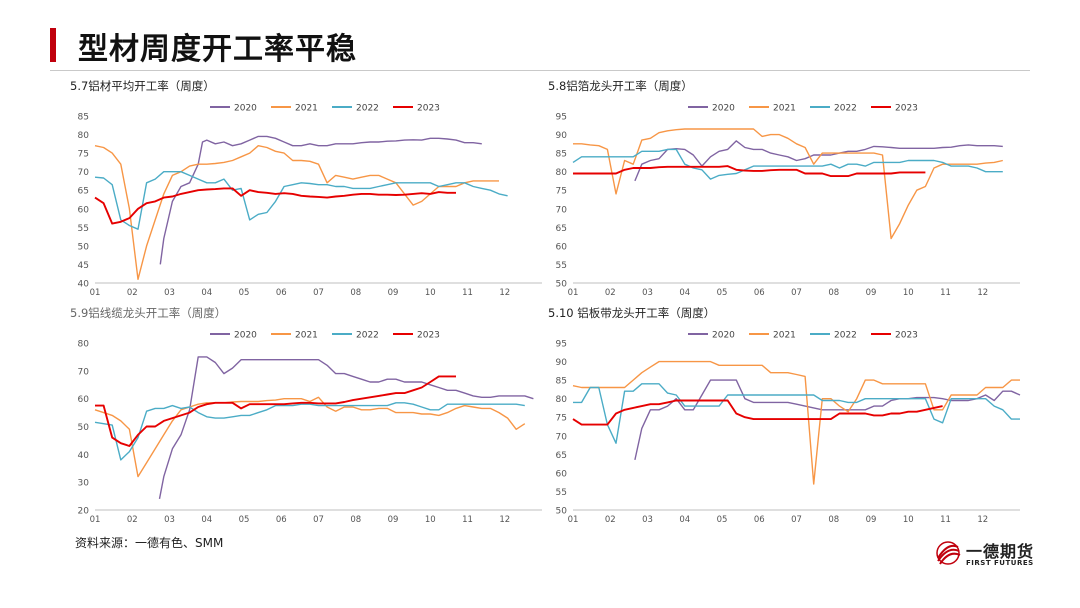  I want to click on y-tick-label: 45, so click(83, 266).